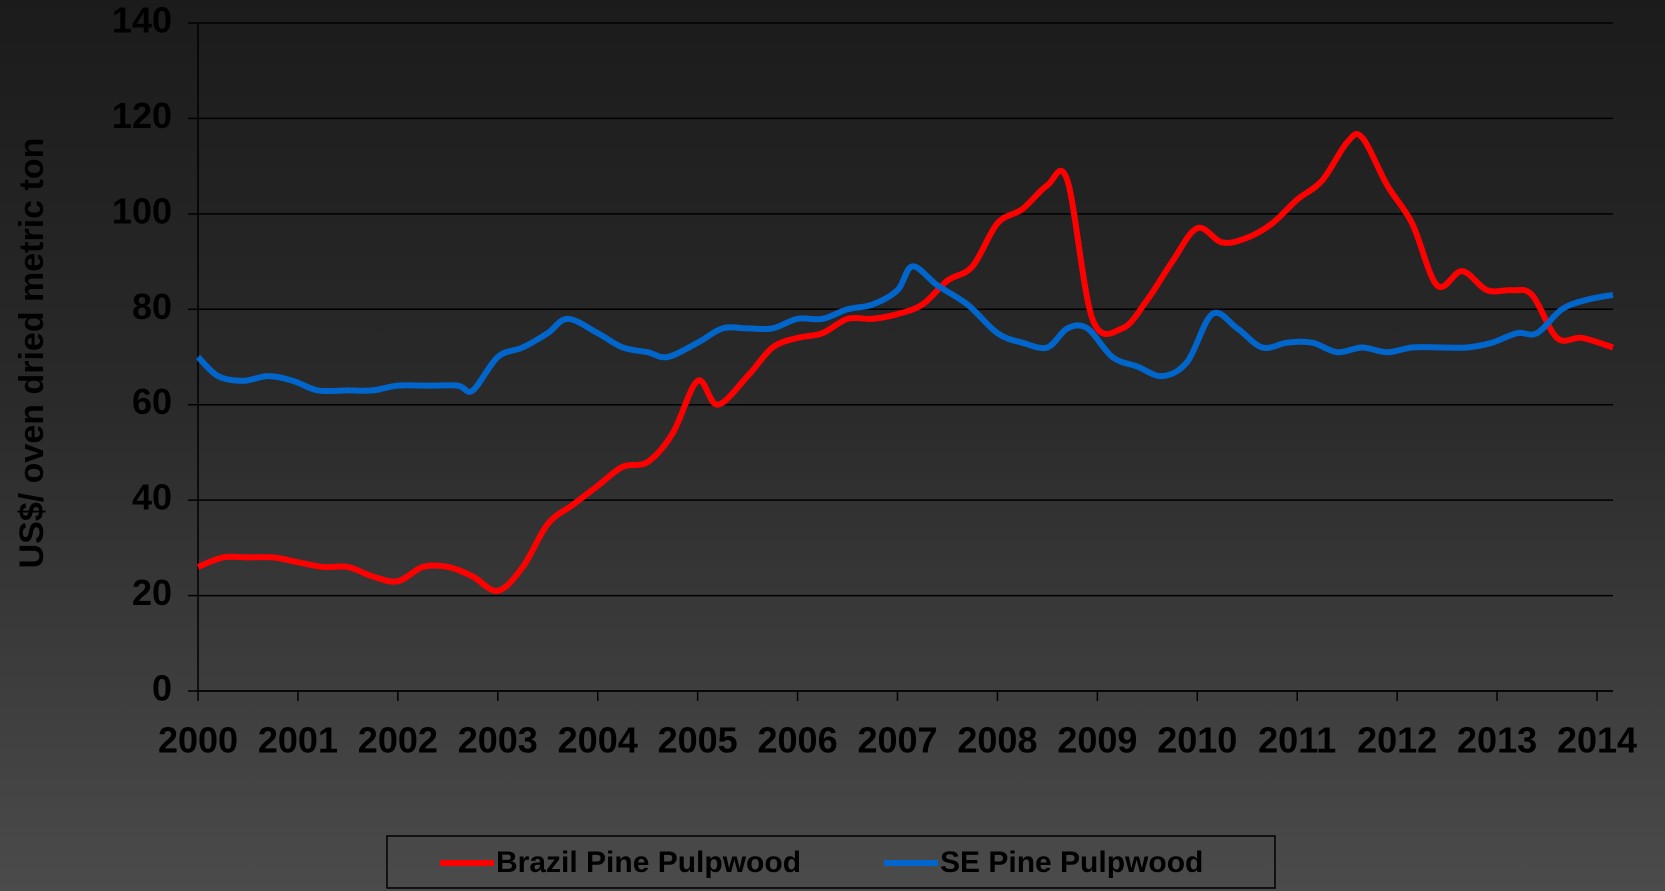 The height and width of the screenshot is (891, 1665). What do you see at coordinates (142, 20) in the screenshot?
I see `y-tick-label: 140` at bounding box center [142, 20].